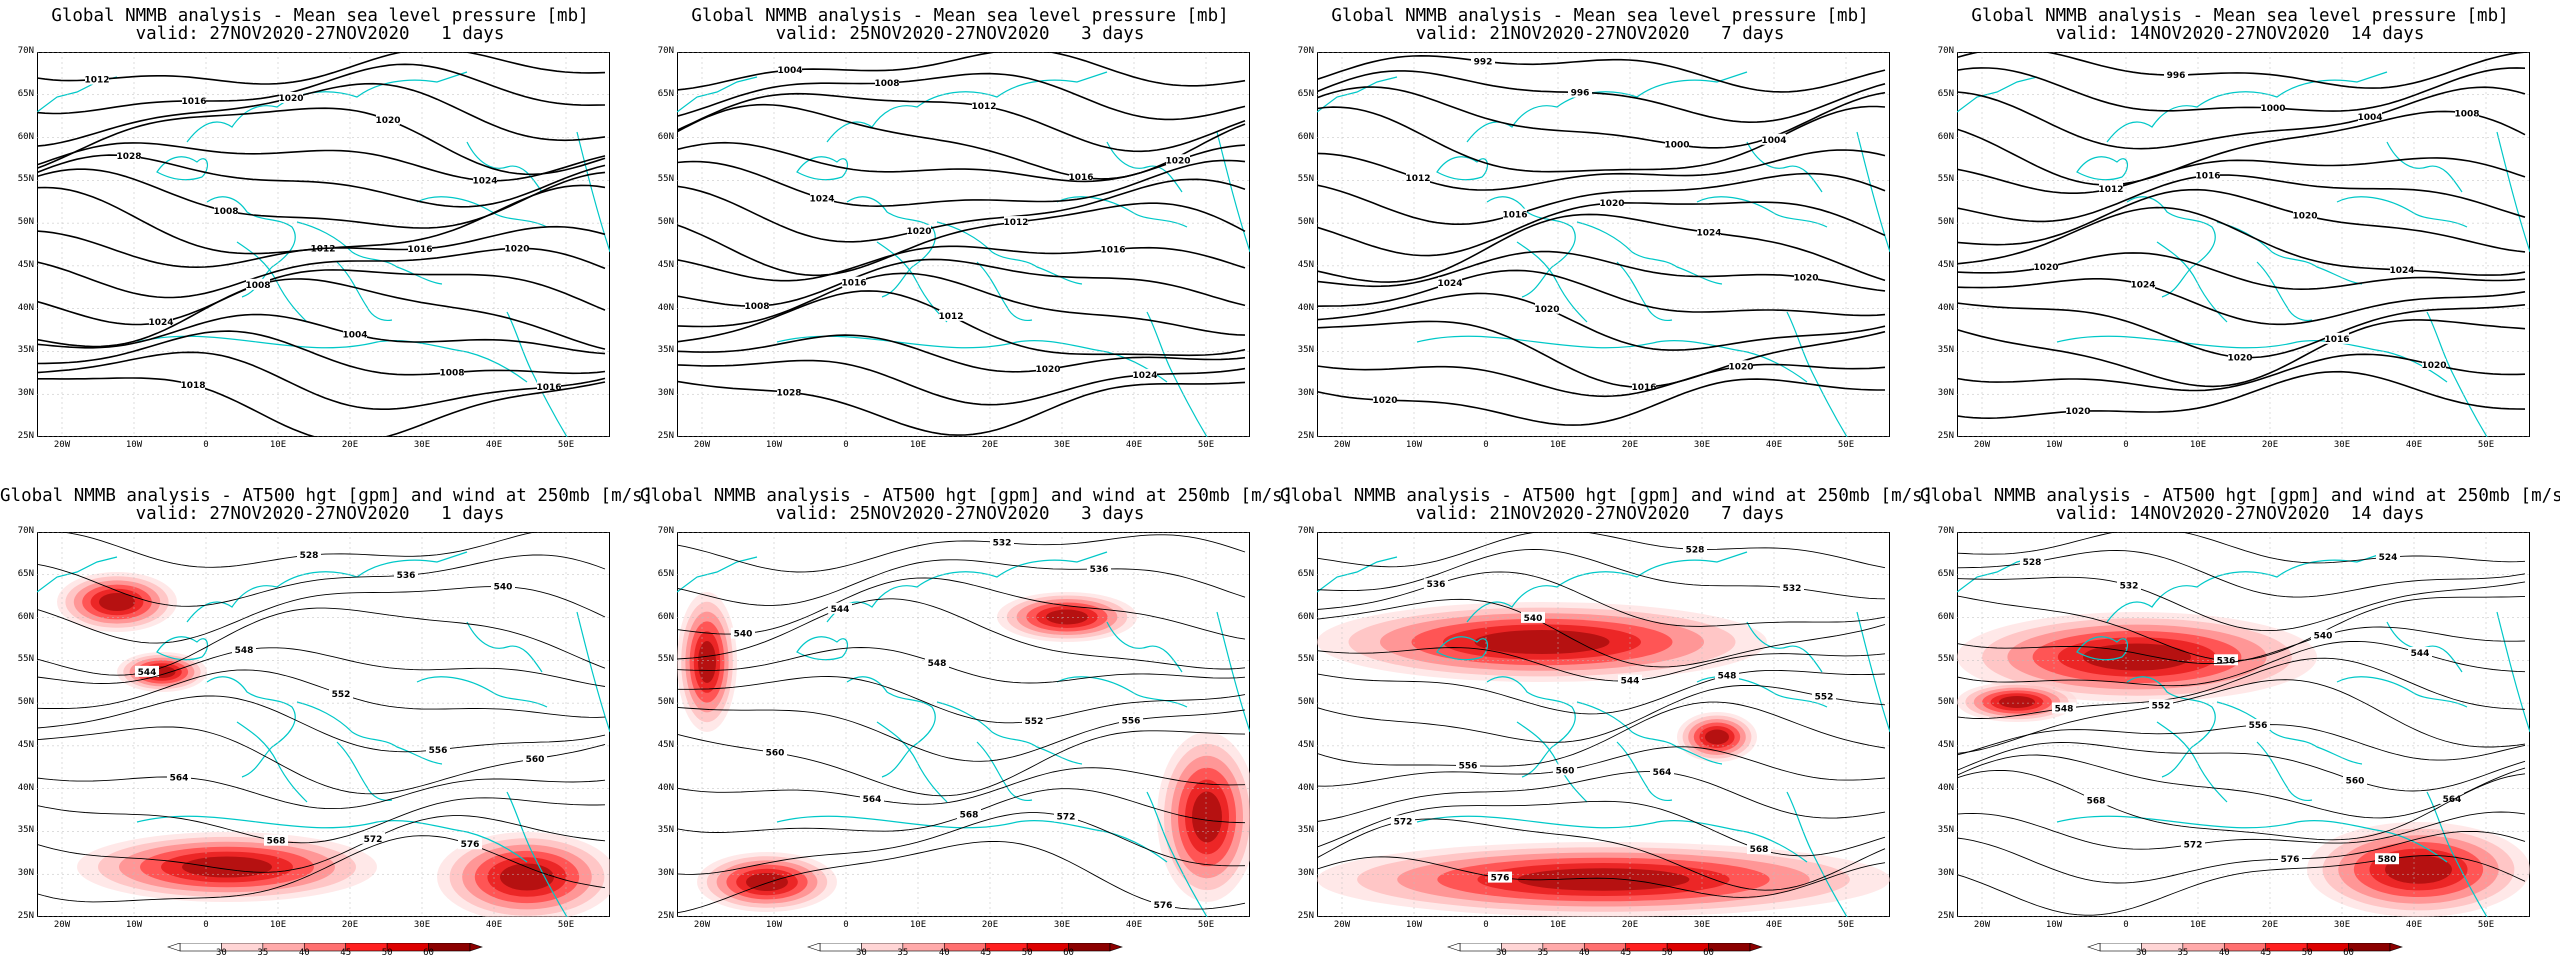  I want to click on colorbar-tick-label: 30, so click(2141, 953).